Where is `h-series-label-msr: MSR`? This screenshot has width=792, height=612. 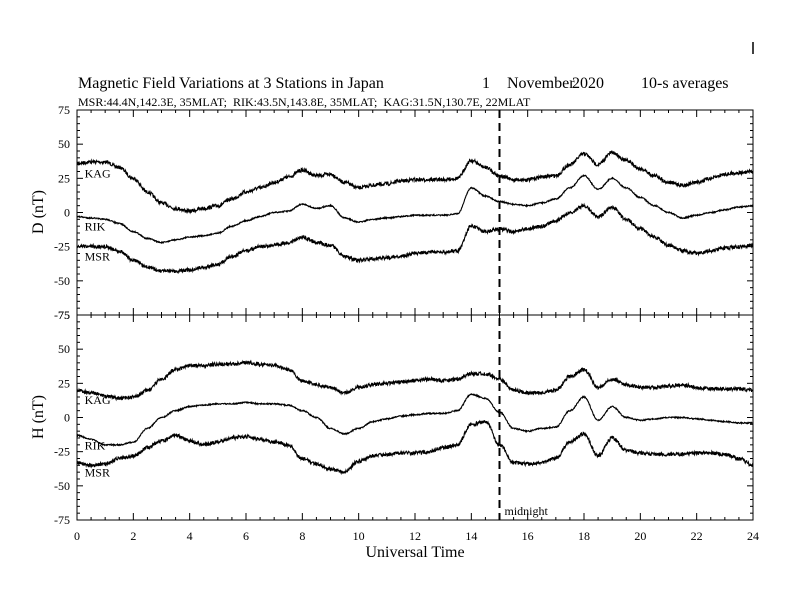
h-series-label-msr: MSR is located at coordinates (97, 473).